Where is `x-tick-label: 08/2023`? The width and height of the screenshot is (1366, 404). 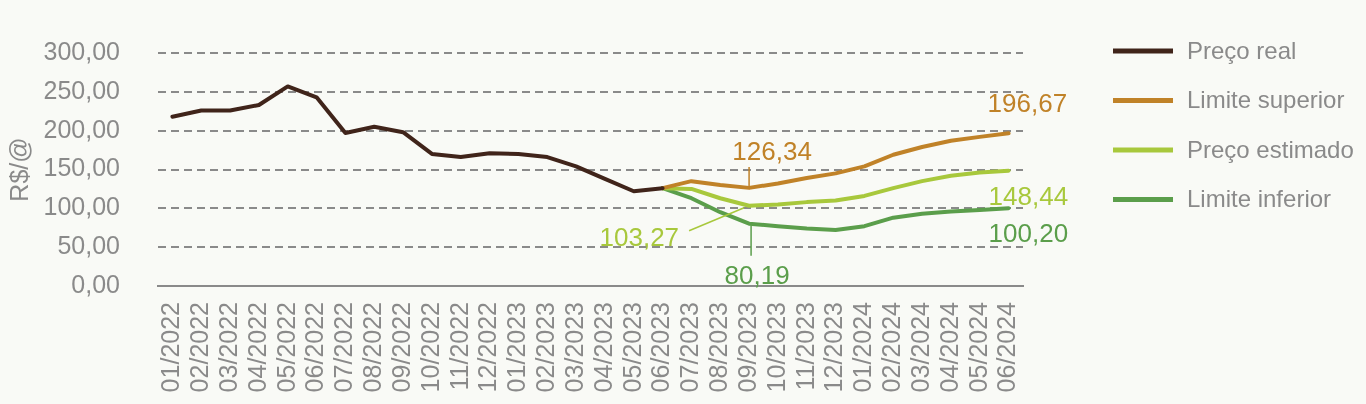
x-tick-label: 08/2023 is located at coordinates (718, 347).